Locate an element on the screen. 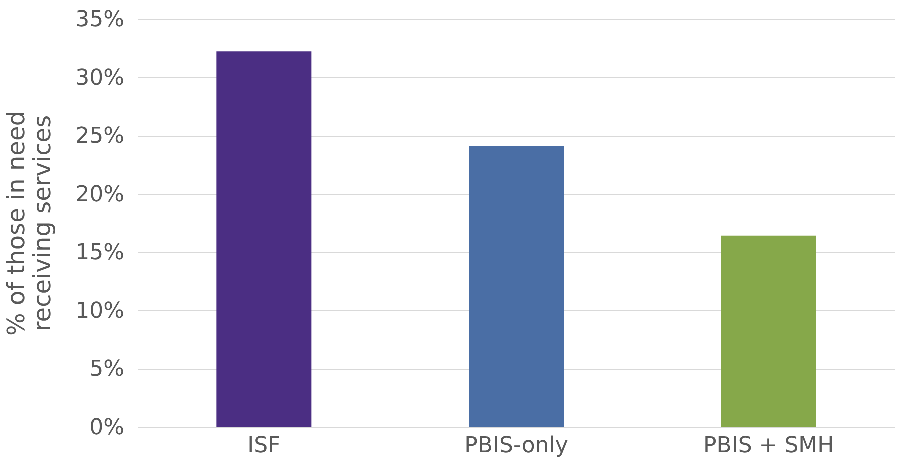 This screenshot has height=461, width=900. y-tick-label: 10% is located at coordinates (100, 311).